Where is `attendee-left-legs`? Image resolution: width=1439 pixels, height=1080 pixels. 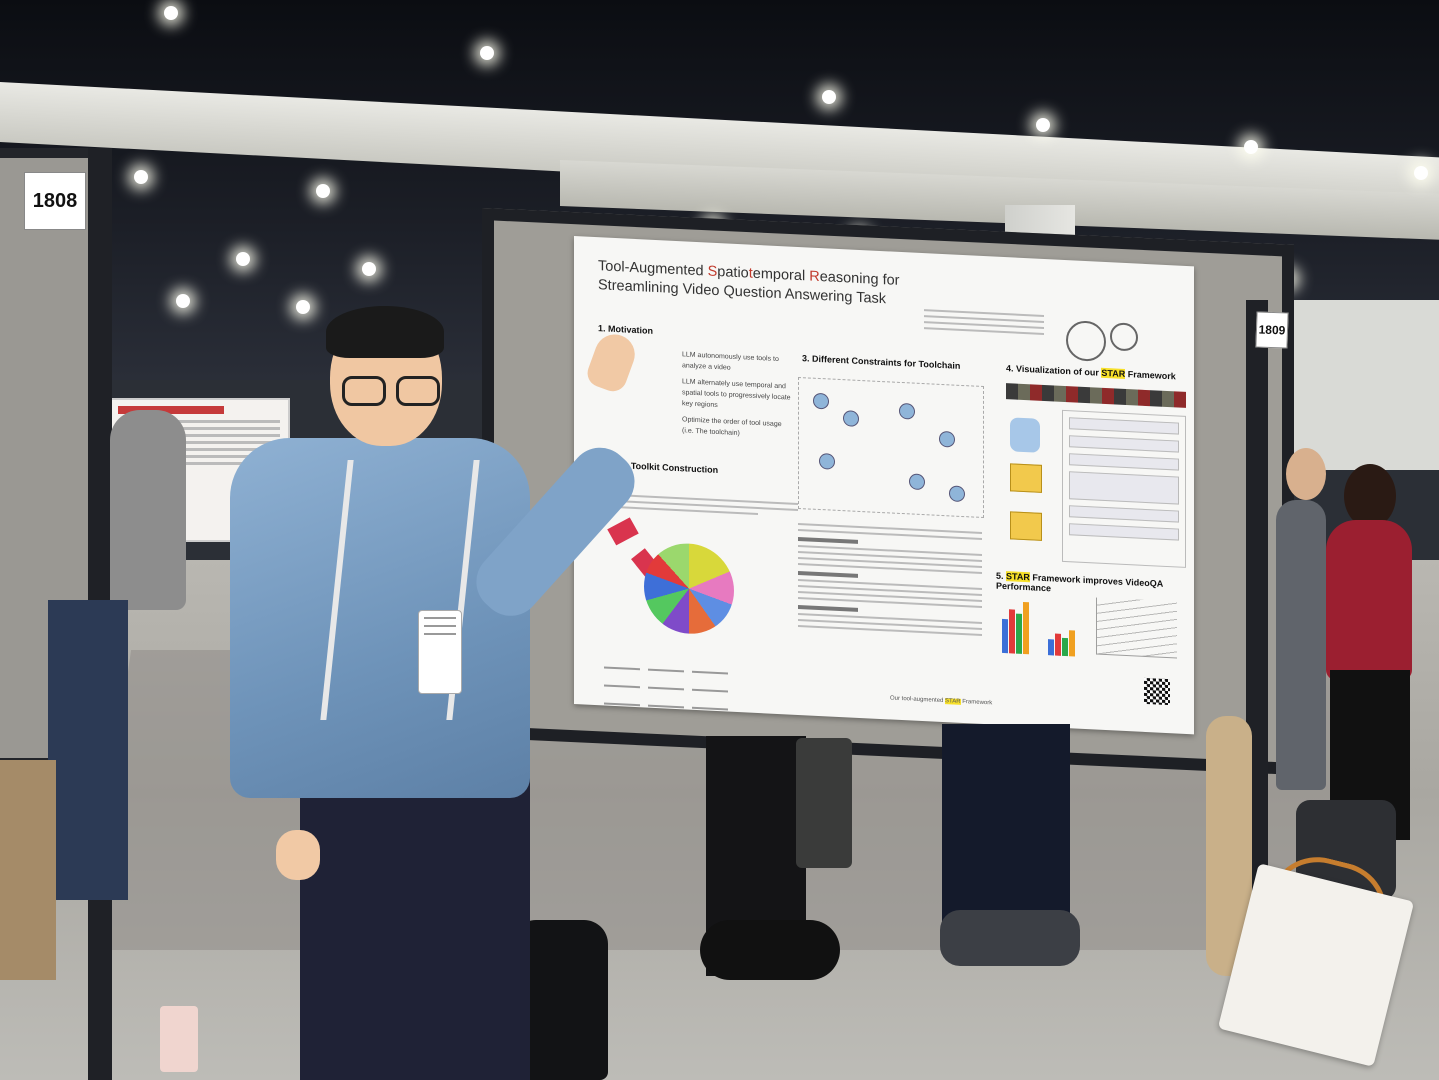
attendee-left-legs is located at coordinates (88, 750).